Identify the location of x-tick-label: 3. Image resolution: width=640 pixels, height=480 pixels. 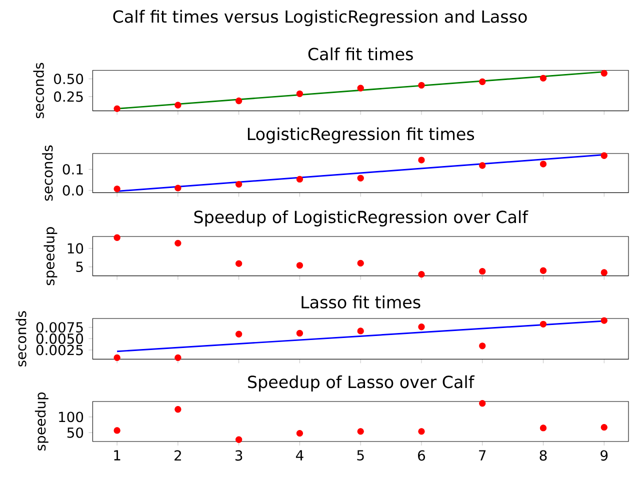
(238, 455).